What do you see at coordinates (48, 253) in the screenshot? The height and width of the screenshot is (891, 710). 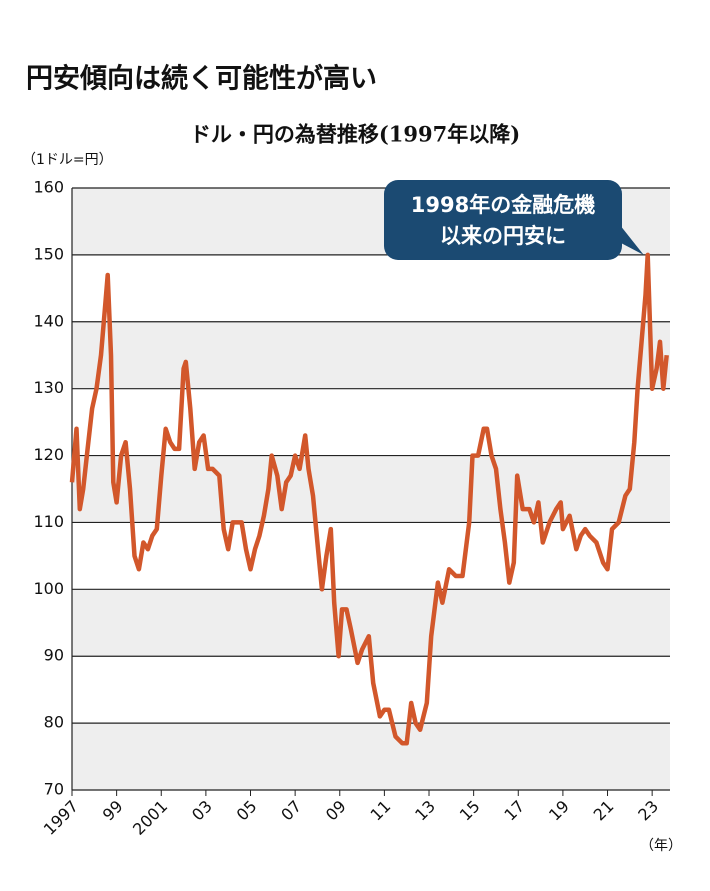 I see `y-tick-label: 150` at bounding box center [48, 253].